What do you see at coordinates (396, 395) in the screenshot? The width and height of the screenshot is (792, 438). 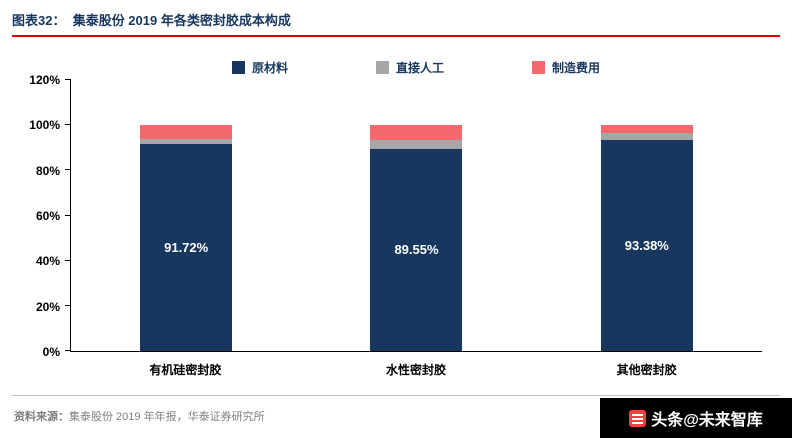 I see `footer-divider` at bounding box center [396, 395].